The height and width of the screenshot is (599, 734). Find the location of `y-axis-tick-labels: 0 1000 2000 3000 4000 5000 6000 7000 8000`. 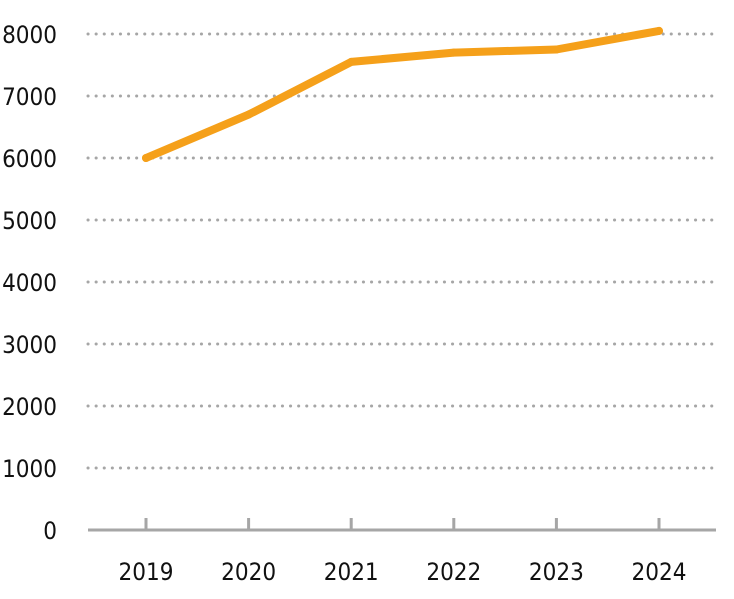

y-axis-tick-labels: 0 1000 2000 3000 4000 5000 6000 7000 8000 is located at coordinates (29, 283).